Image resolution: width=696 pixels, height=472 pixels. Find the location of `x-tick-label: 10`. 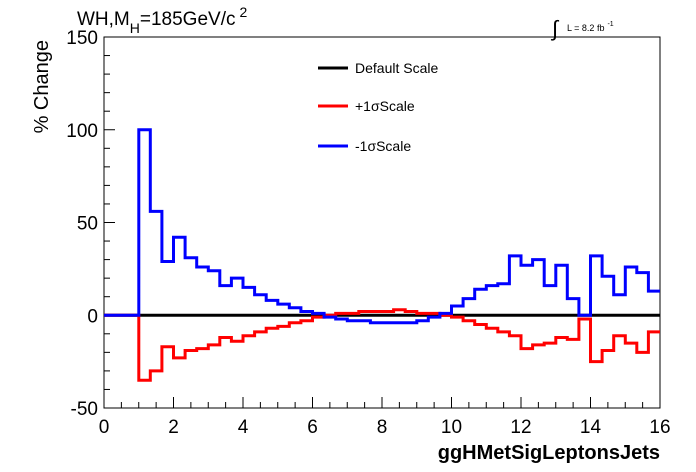

x-tick-label: 10 is located at coordinates (451, 427).